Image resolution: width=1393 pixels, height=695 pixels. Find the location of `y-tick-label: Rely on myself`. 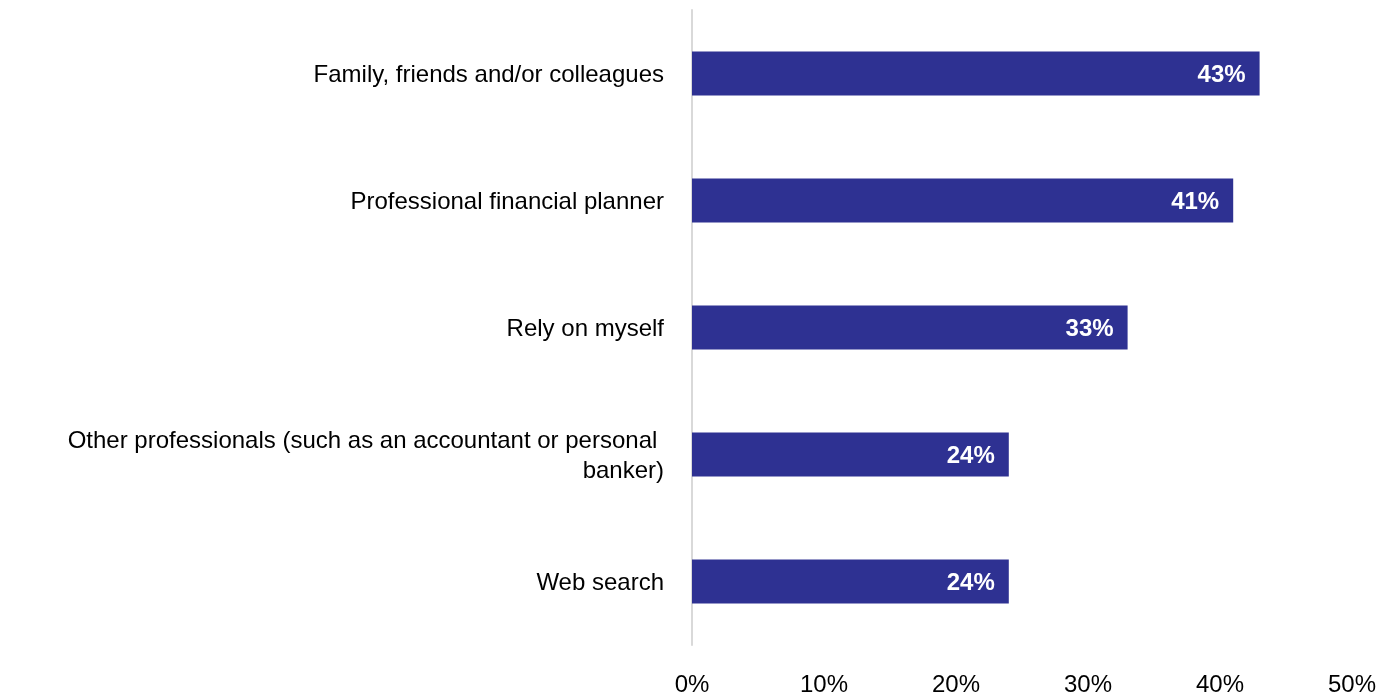

y-tick-label: Rely on myself is located at coordinates (585, 327).